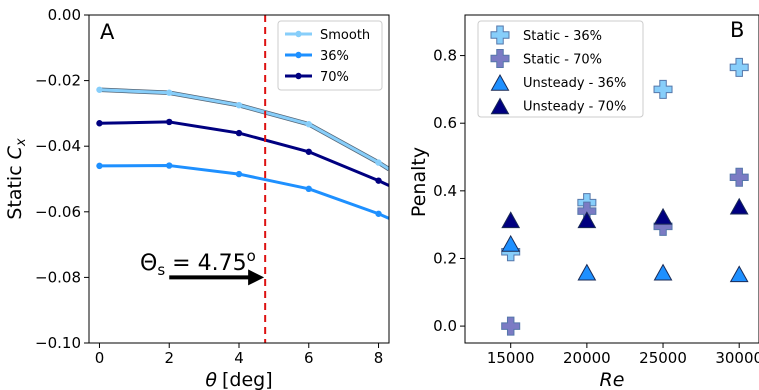 This screenshot has width=759, height=390. I want to click on panel-a-y-tick-label: −0.08, so click(58, 277).